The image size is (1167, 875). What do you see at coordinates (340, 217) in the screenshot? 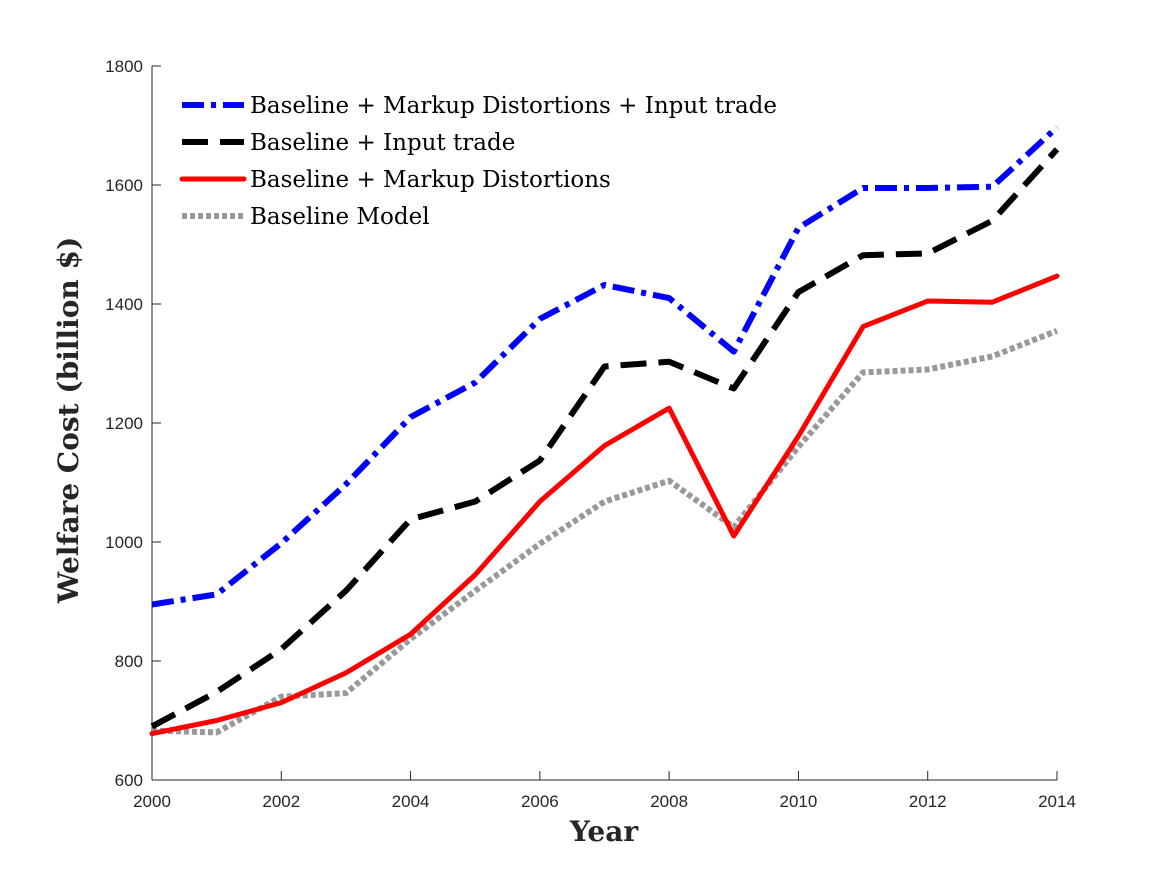
I see `legend-label-4: Baseline Model` at bounding box center [340, 217].